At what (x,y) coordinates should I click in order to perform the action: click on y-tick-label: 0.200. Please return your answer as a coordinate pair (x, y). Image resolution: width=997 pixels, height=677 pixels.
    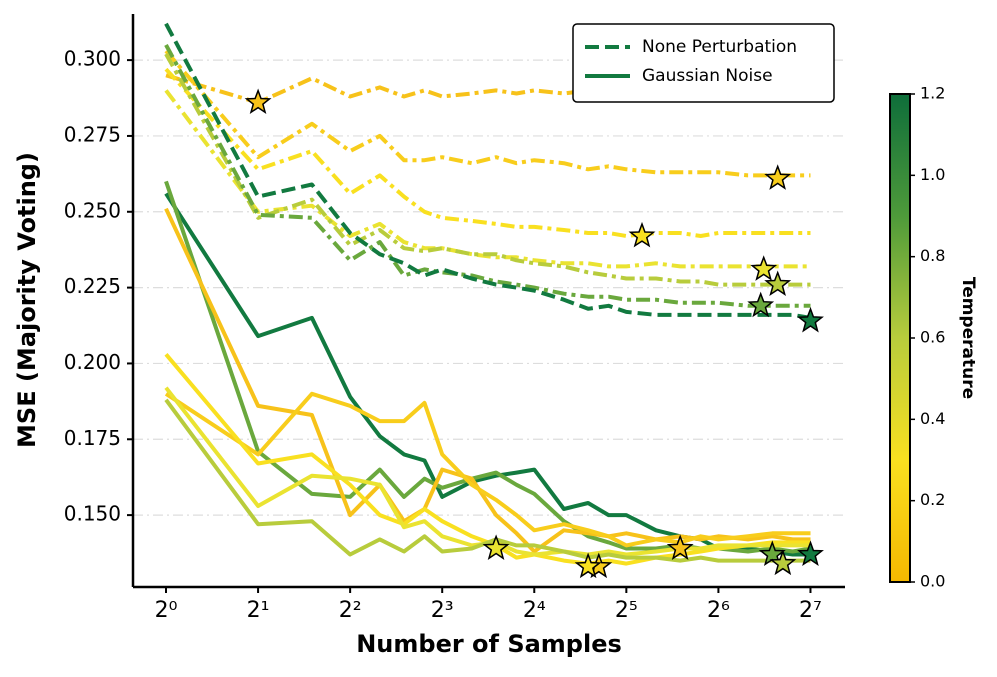
    Looking at the image, I should click on (92, 362).